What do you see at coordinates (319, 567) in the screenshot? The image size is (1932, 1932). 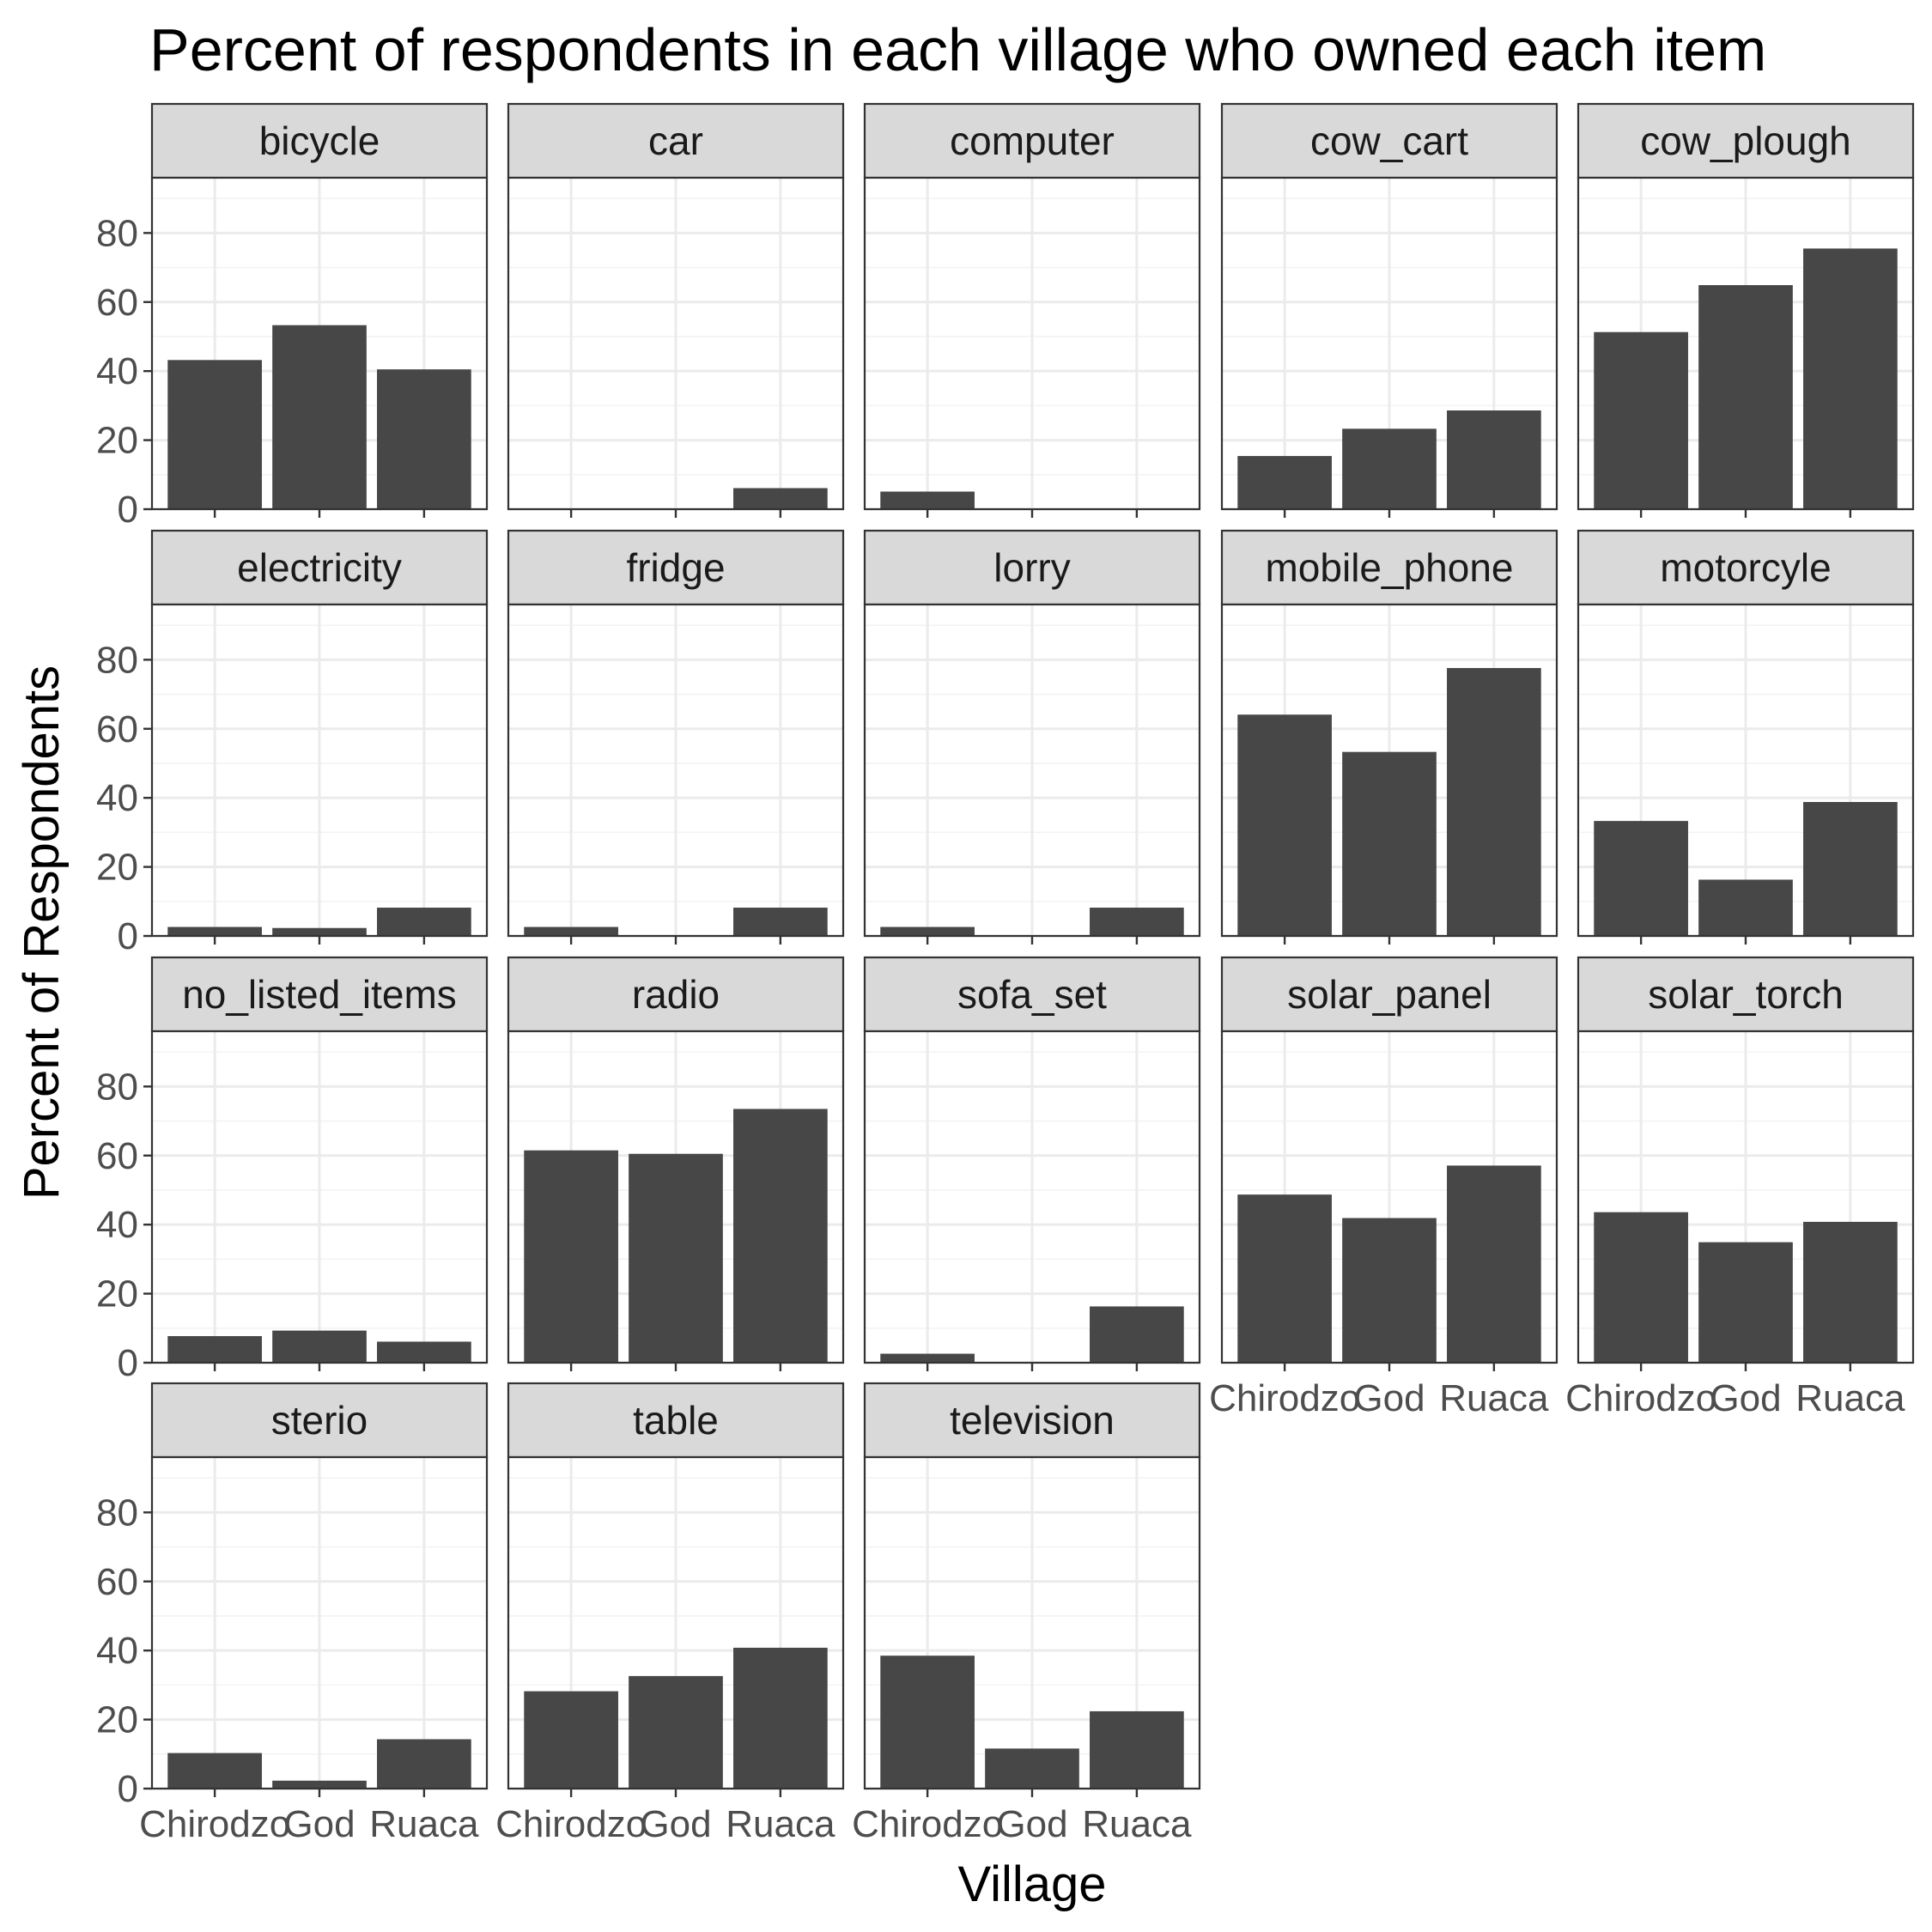 I see `strip-label-electricity: electricity` at bounding box center [319, 567].